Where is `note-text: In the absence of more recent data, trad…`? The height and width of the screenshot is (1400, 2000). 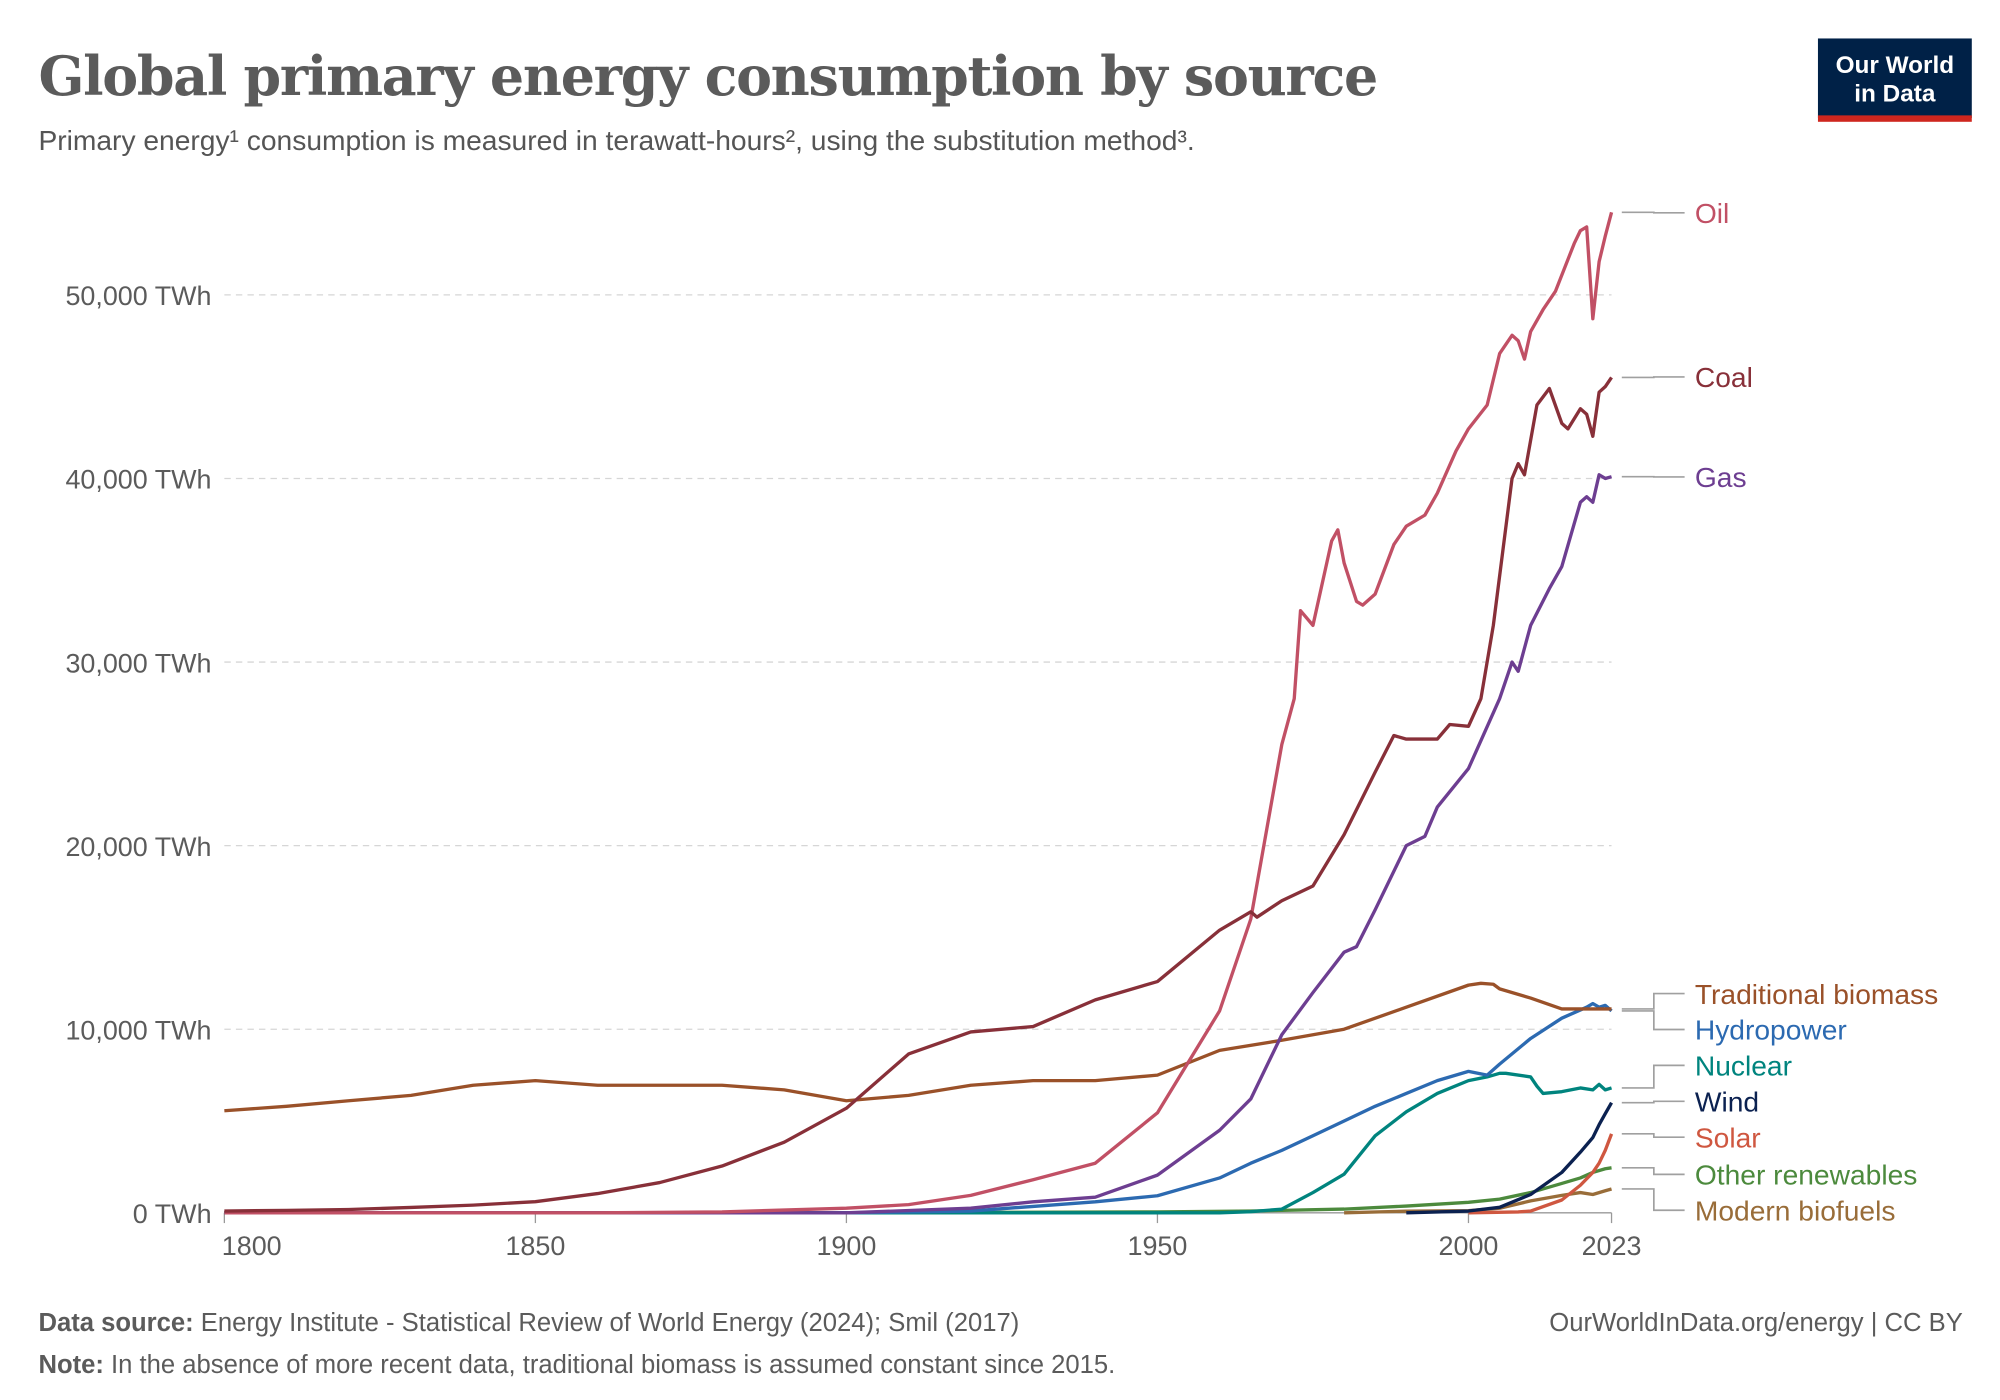
note-text: In the absence of more recent data, trad… is located at coordinates (609, 1365).